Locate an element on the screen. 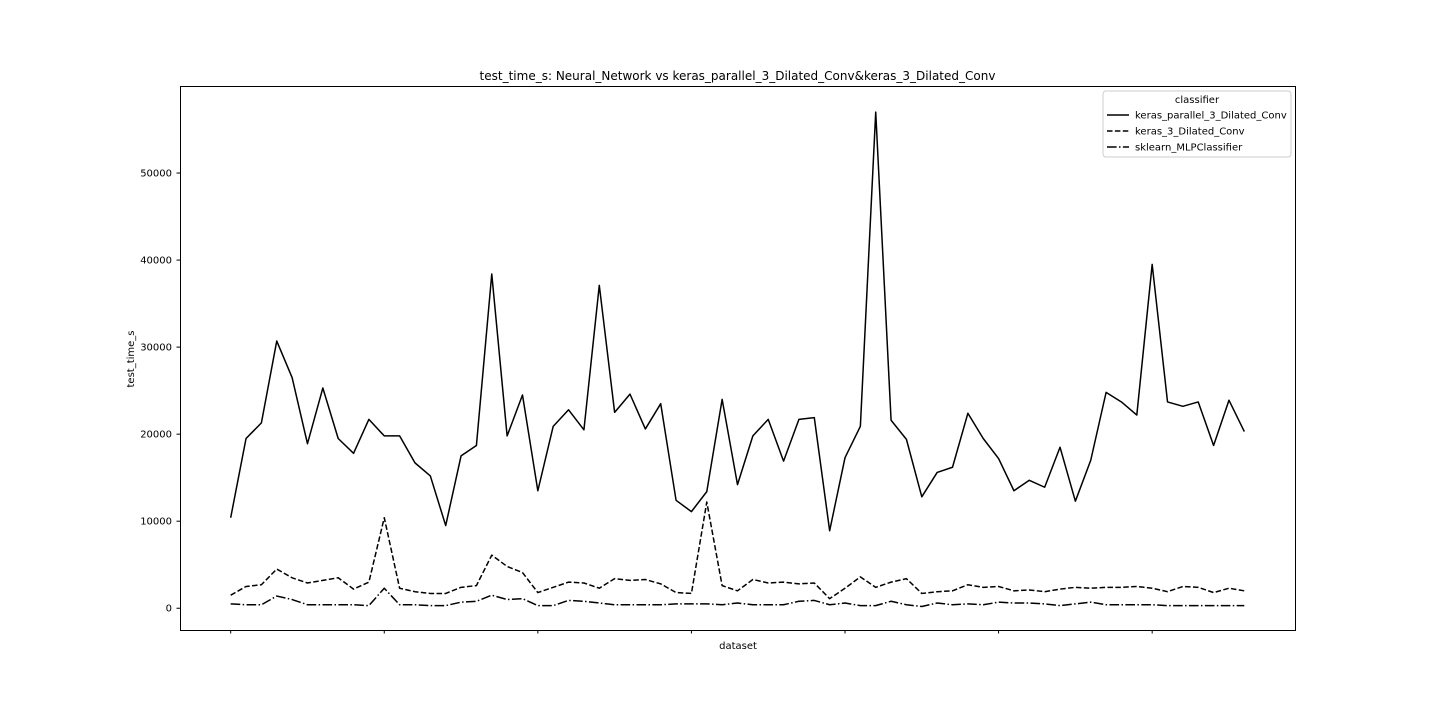  legend-label-sklearn_MLPClassifier: sklearn_MLPClassifier is located at coordinates (1189, 148).